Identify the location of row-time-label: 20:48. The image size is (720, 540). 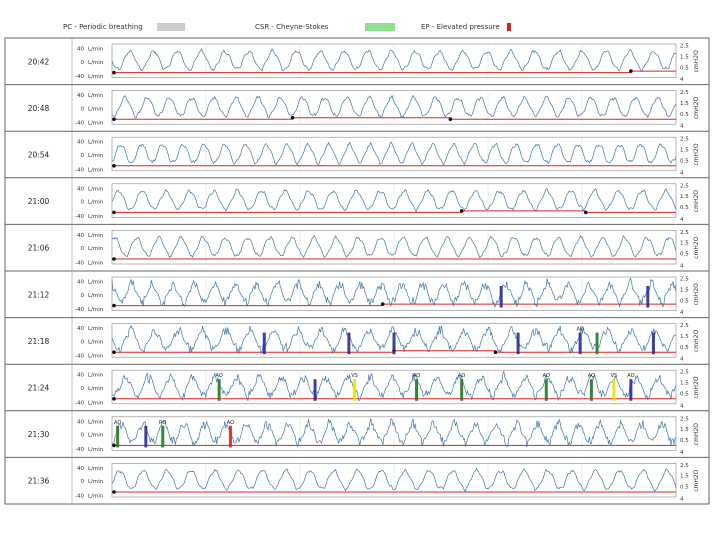
(39, 108).